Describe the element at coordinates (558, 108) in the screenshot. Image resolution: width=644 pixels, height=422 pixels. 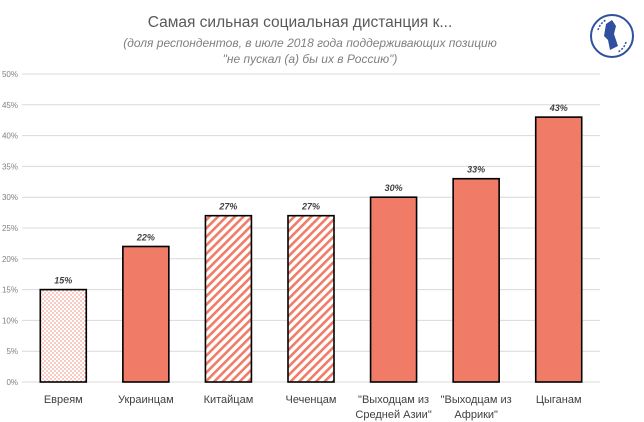
I see `data-label: 43%` at that location.